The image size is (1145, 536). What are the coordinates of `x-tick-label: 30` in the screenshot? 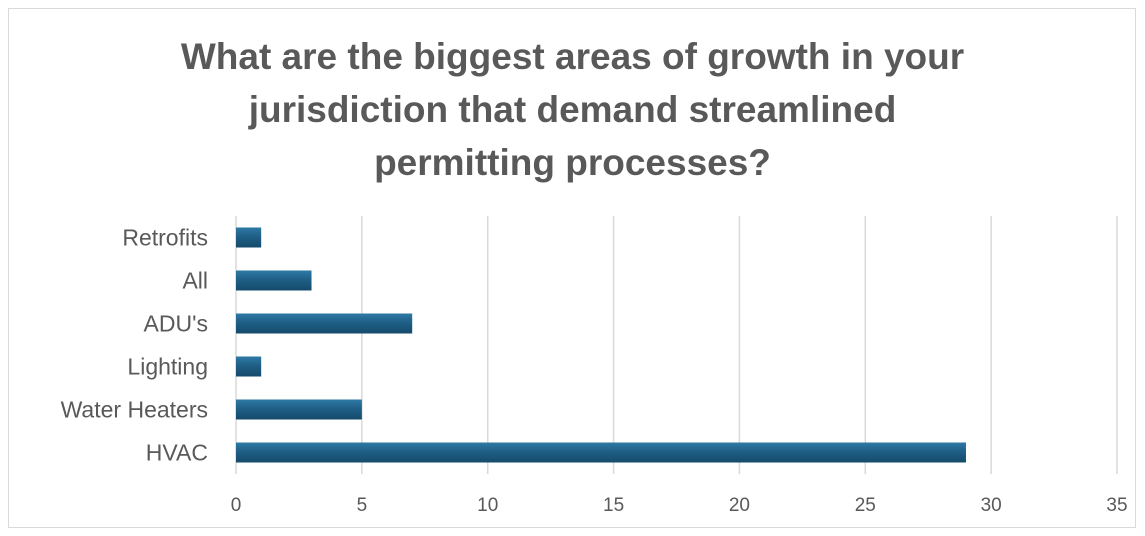 It's located at (991, 505).